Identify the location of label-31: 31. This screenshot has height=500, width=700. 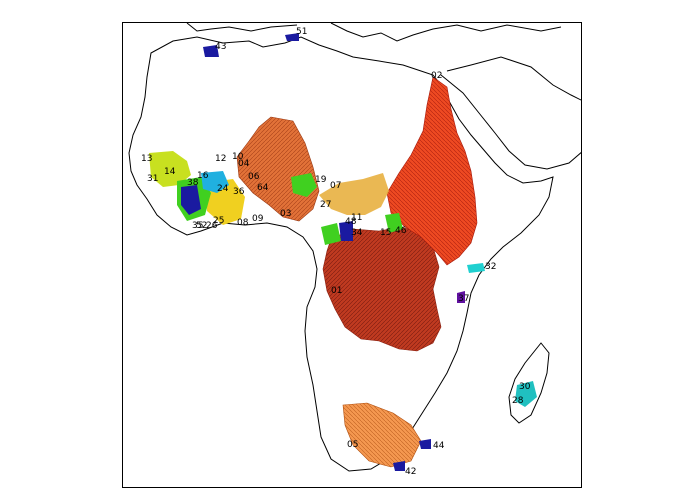
(152, 179).